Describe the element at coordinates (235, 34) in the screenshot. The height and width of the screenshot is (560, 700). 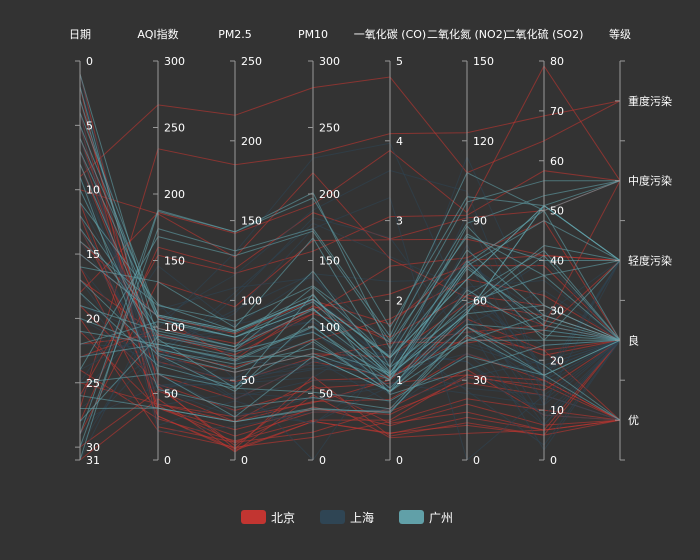
I see `axis-name: PM2.5` at that location.